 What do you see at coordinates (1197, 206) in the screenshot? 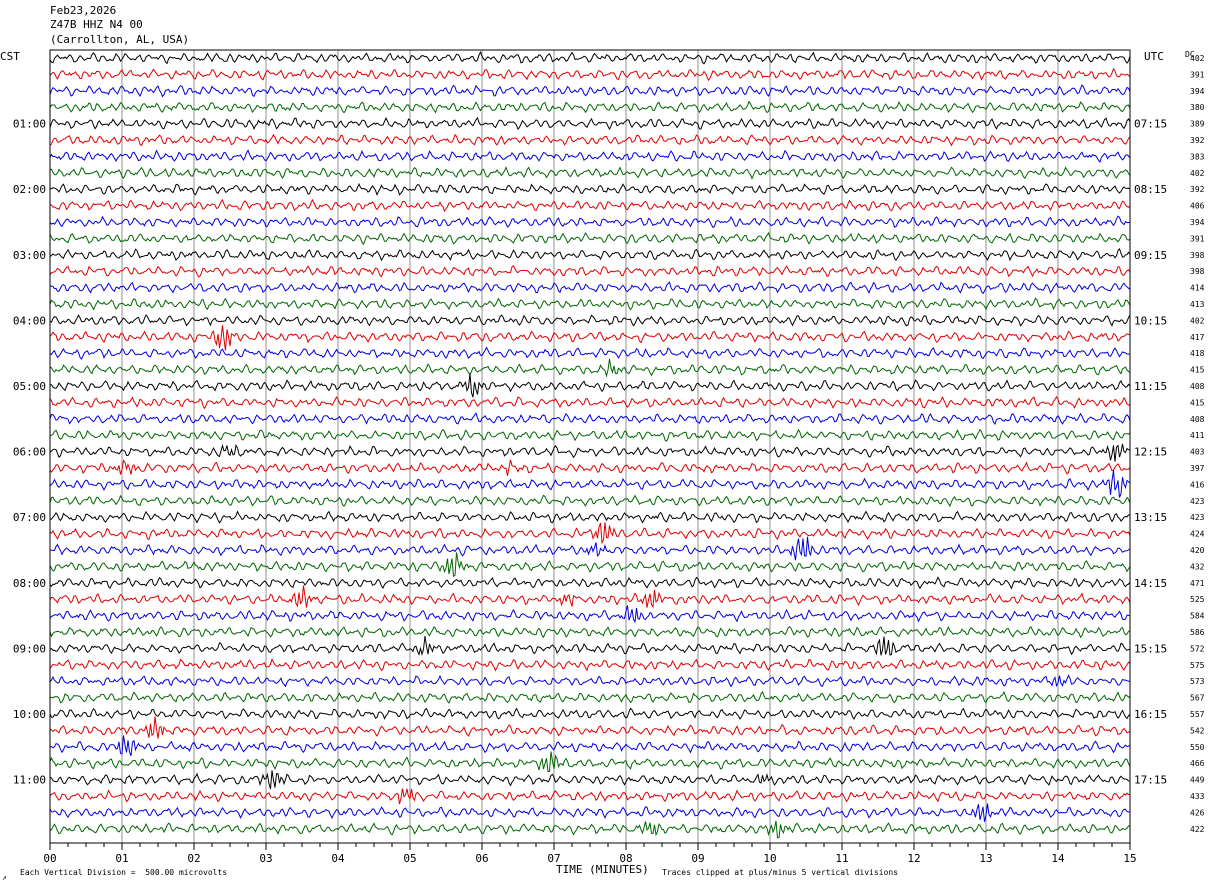
I see `dc-value: 406` at bounding box center [1197, 206].